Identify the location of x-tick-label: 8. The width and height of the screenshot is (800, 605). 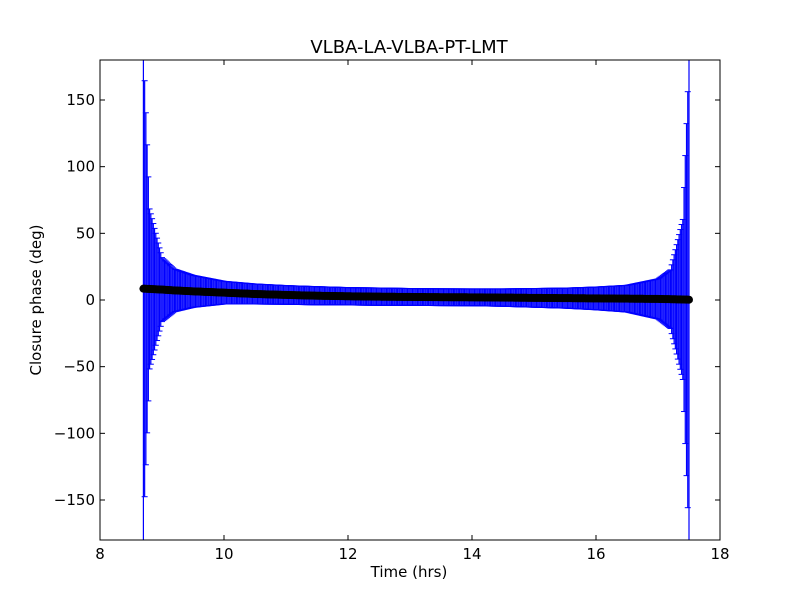
(100, 554).